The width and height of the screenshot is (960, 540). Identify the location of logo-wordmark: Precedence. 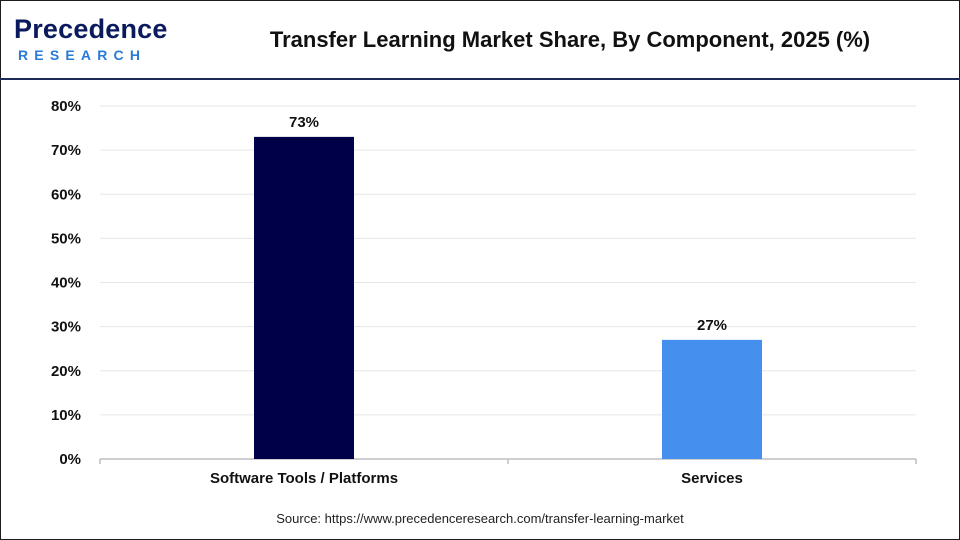
(91, 29).